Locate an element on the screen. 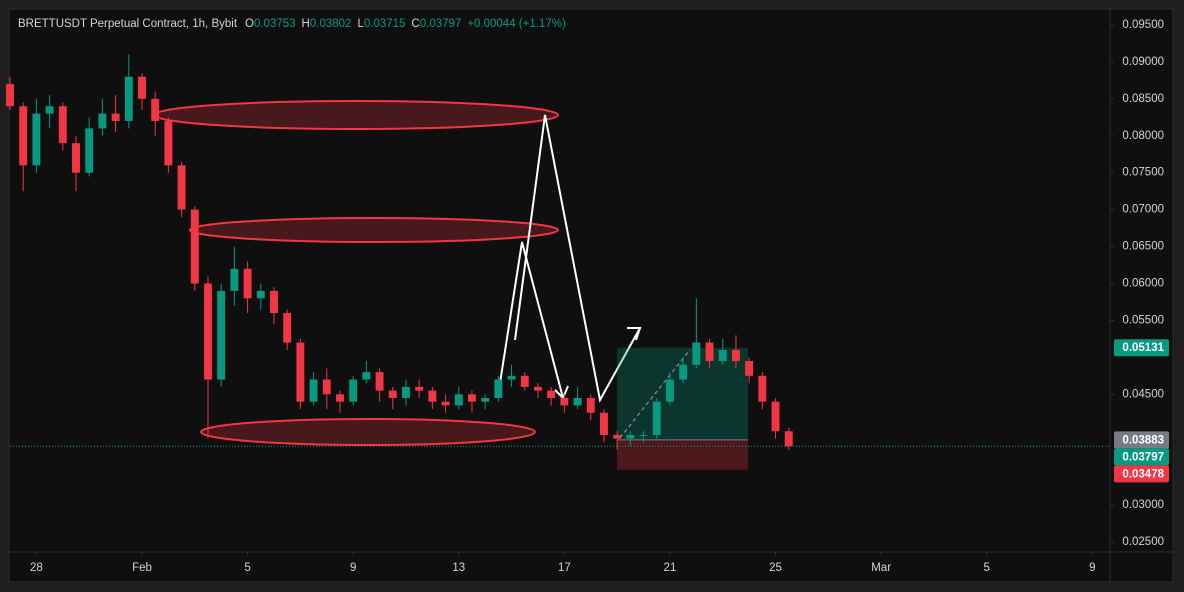 This screenshot has height=592, width=1184. x-tick-label: 21 is located at coordinates (670, 568).